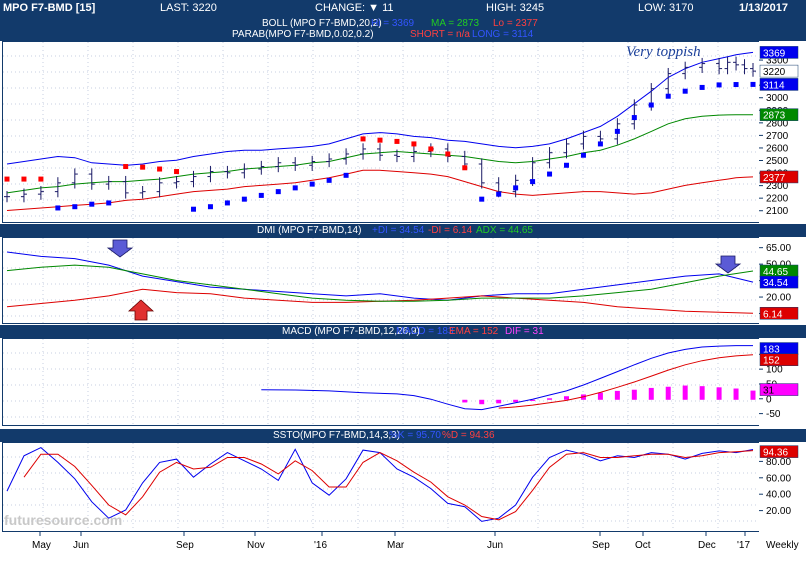 This screenshot has height=561, width=806. I want to click on ssto-k-line, so click(380, 484).